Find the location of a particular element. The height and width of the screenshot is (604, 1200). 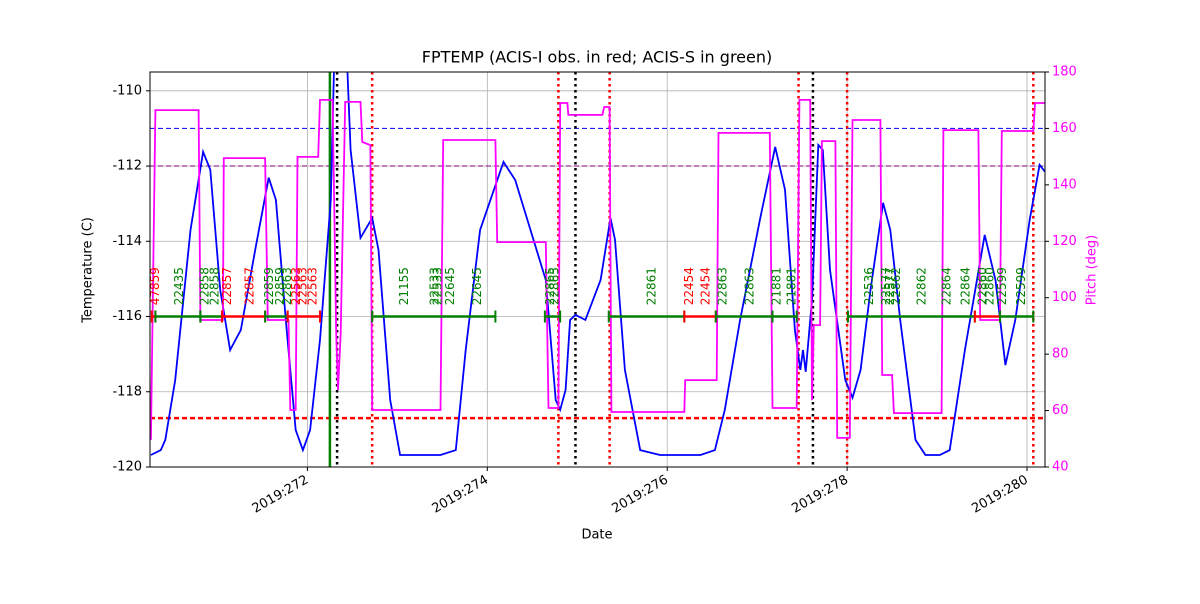

y-tick-label: -116 is located at coordinates (127, 316).